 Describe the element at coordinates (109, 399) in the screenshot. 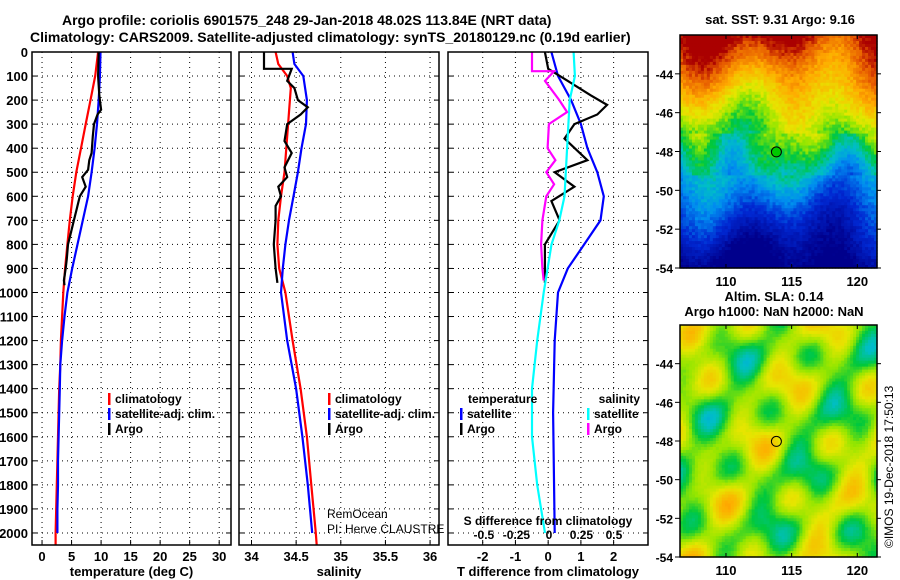

I see `legend-swatch` at that location.